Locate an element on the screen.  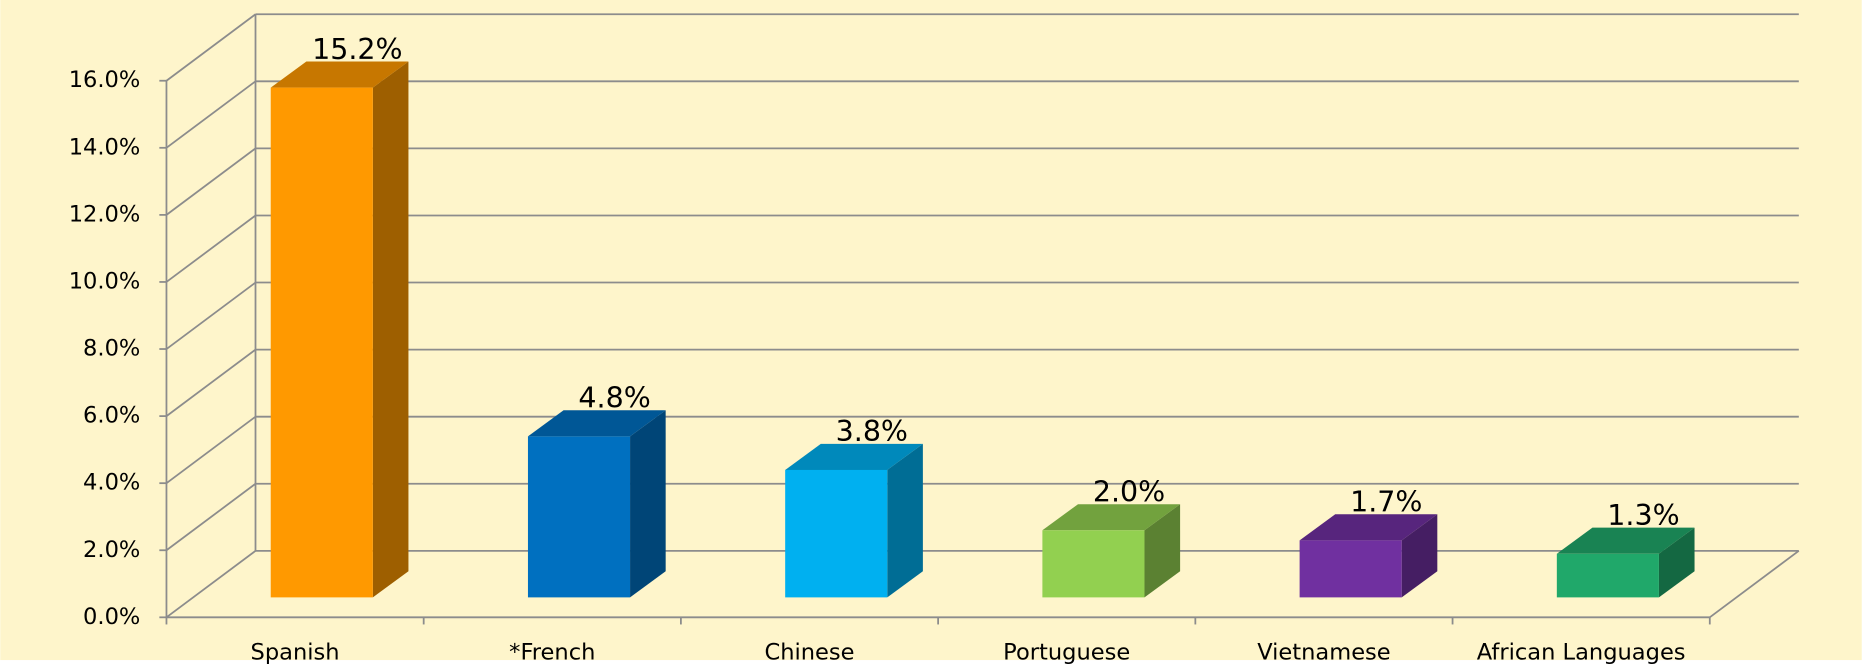
data-label: 2.0% is located at coordinates (1129, 492).